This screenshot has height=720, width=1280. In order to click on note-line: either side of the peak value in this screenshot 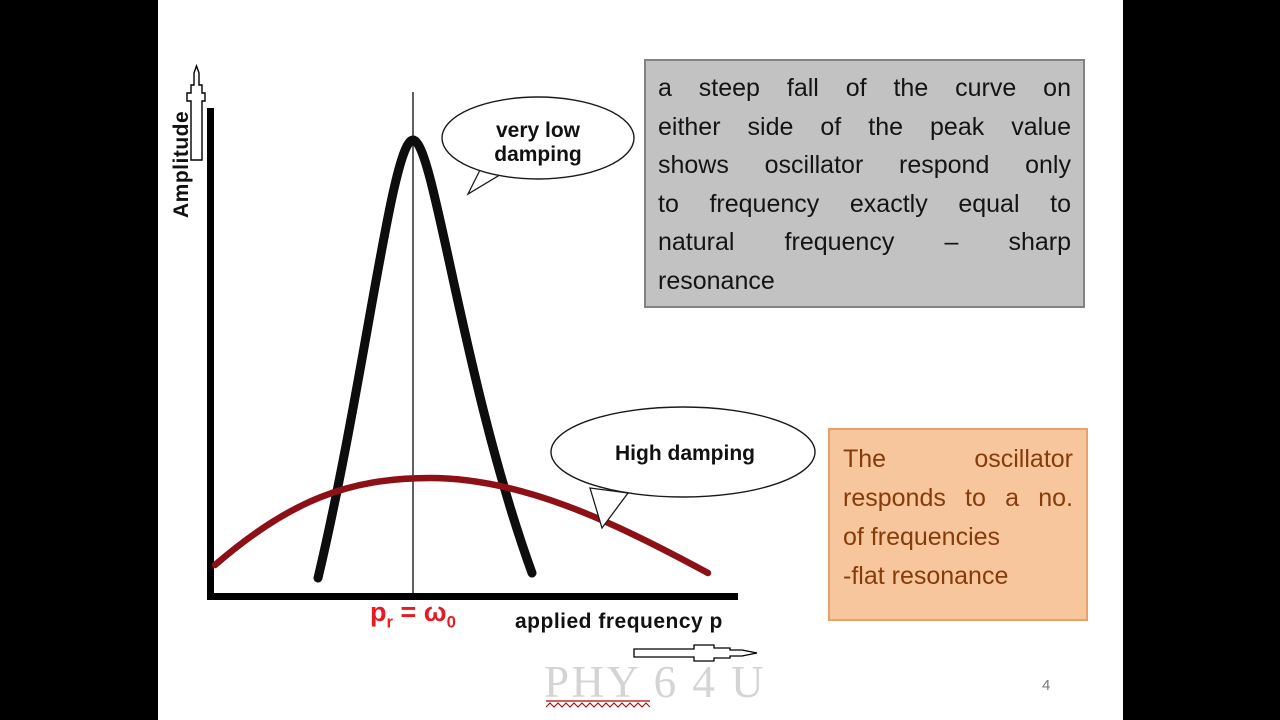, I will do `click(864, 126)`.